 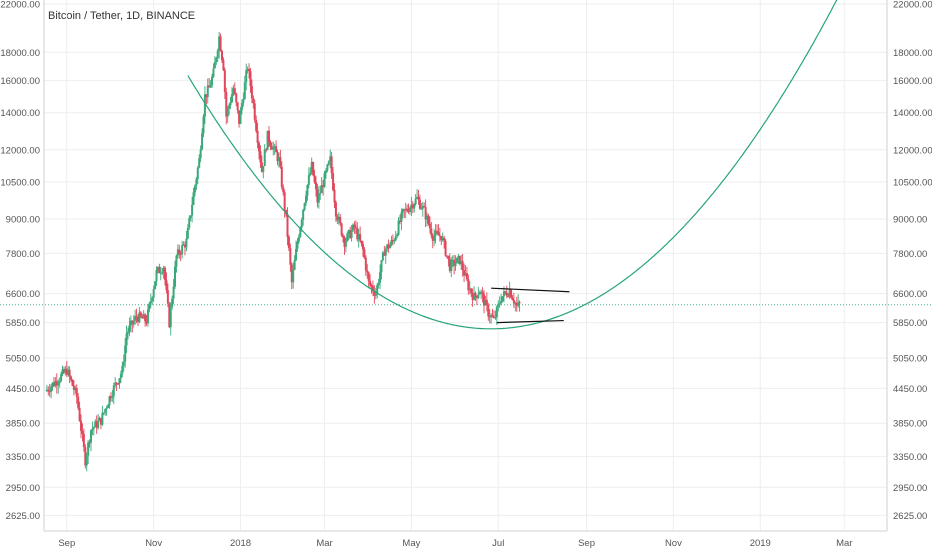 I want to click on y-tick-label-right: 16000.00, so click(x=912, y=81).